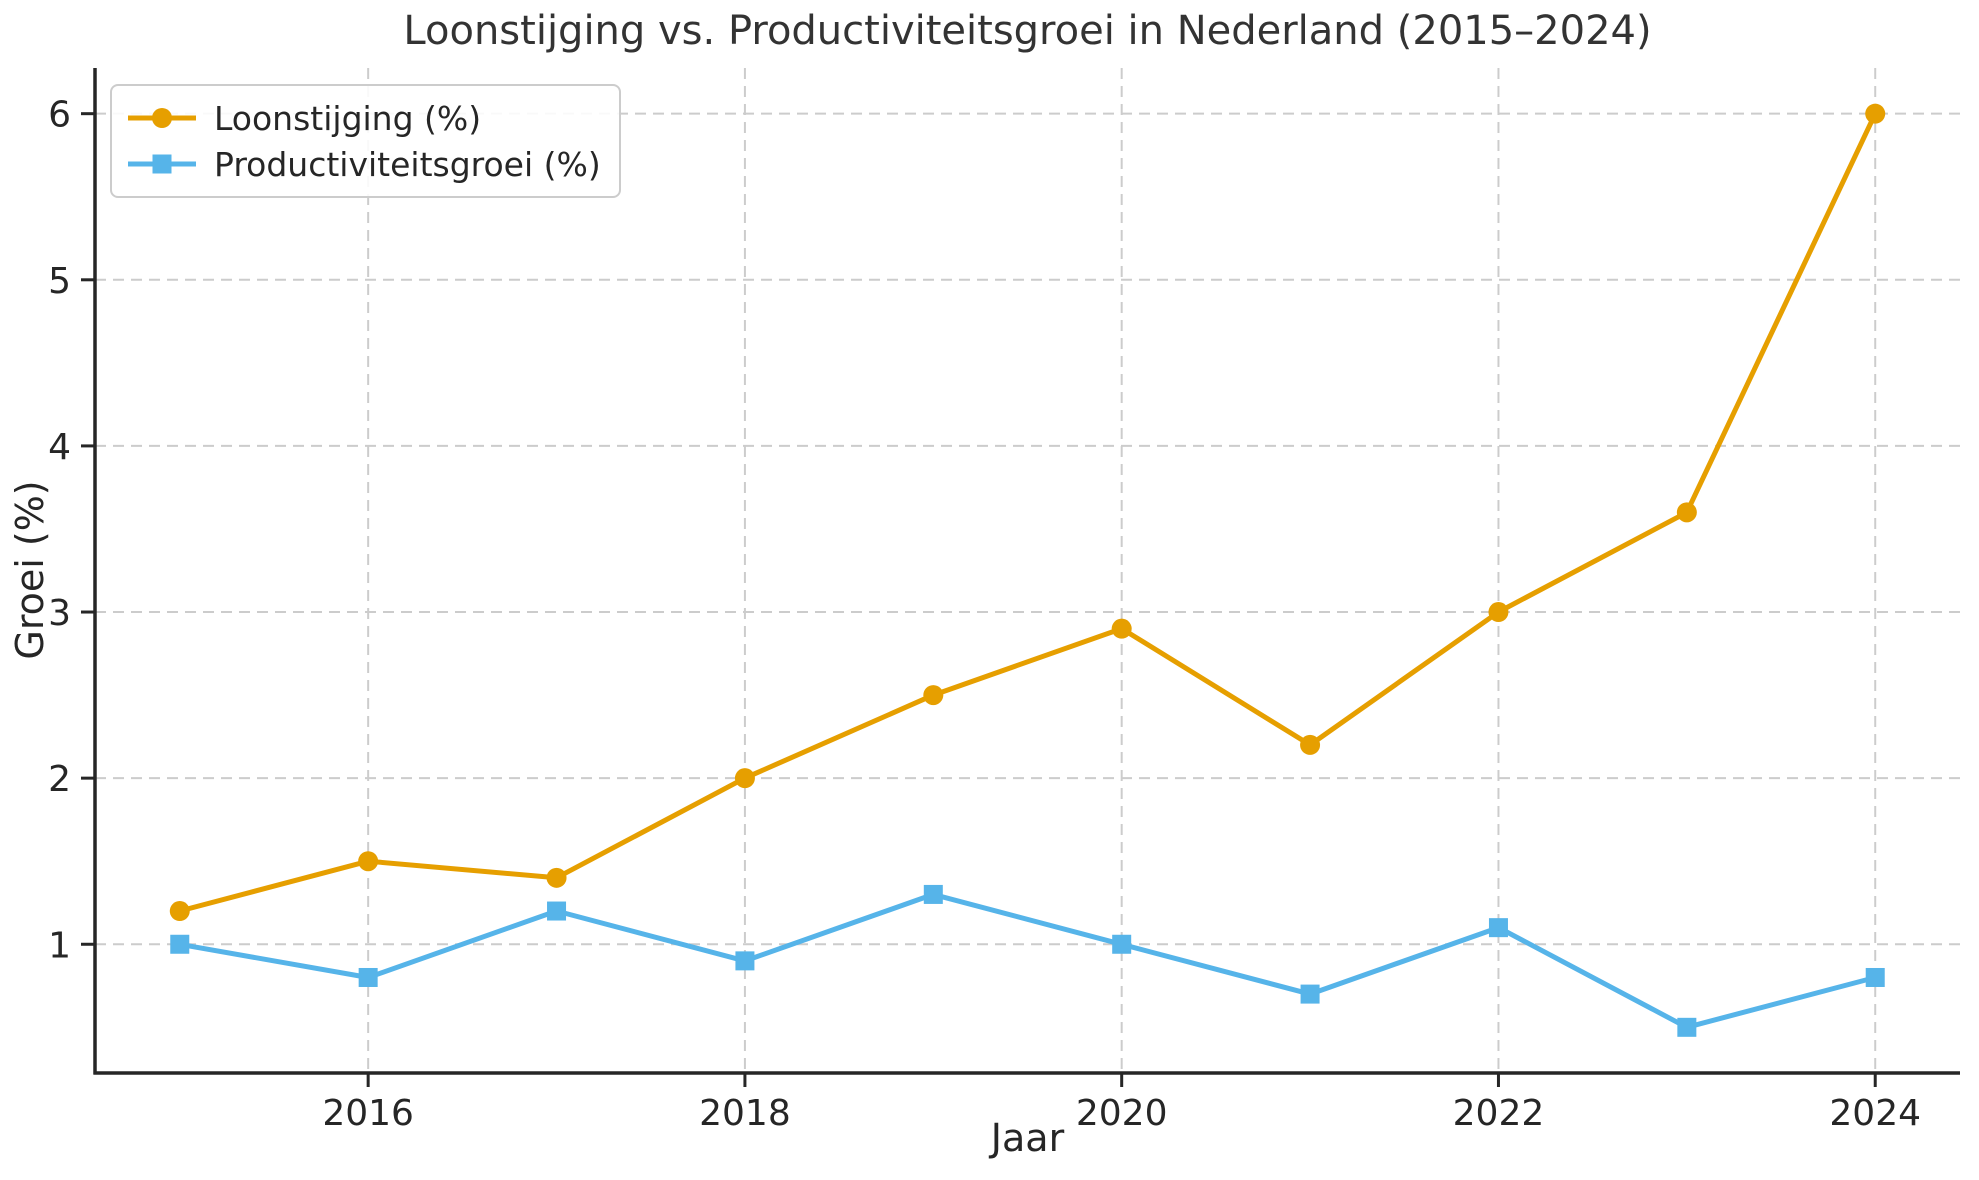 The height and width of the screenshot is (1180, 1979). Describe the element at coordinates (1122, 1113) in the screenshot. I see `x-tick-label: 2020` at that location.